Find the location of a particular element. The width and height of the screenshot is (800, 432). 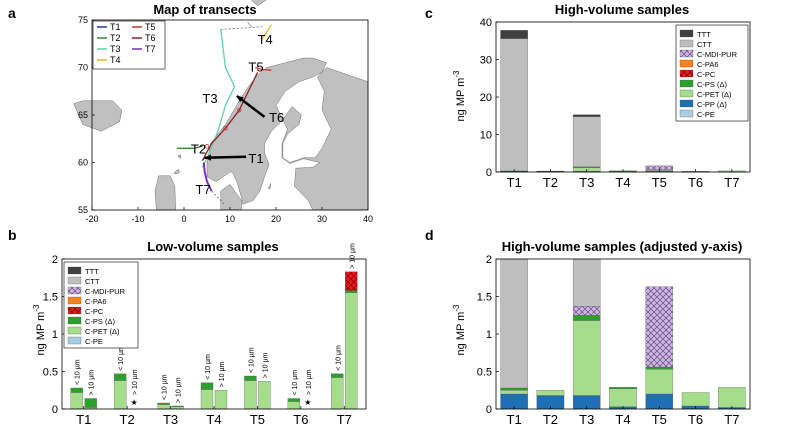

y-tick-label: 20 is located at coordinates (486, 98).